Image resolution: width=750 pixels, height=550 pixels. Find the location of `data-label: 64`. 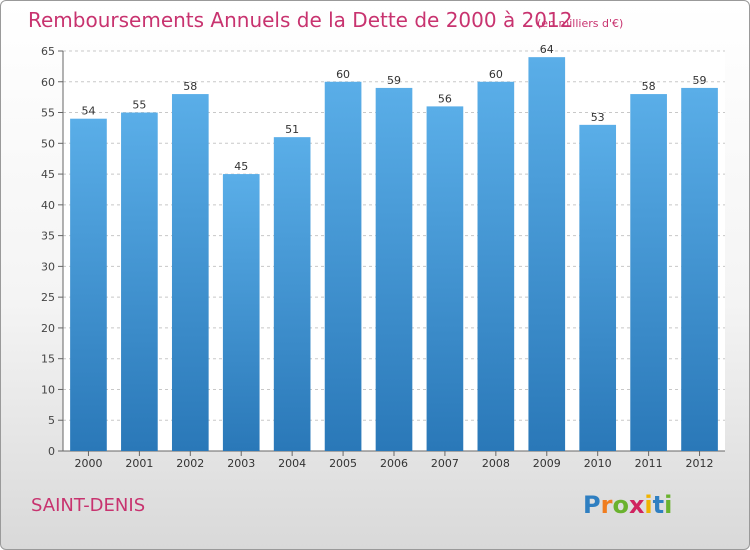

data-label: 64 is located at coordinates (547, 49).